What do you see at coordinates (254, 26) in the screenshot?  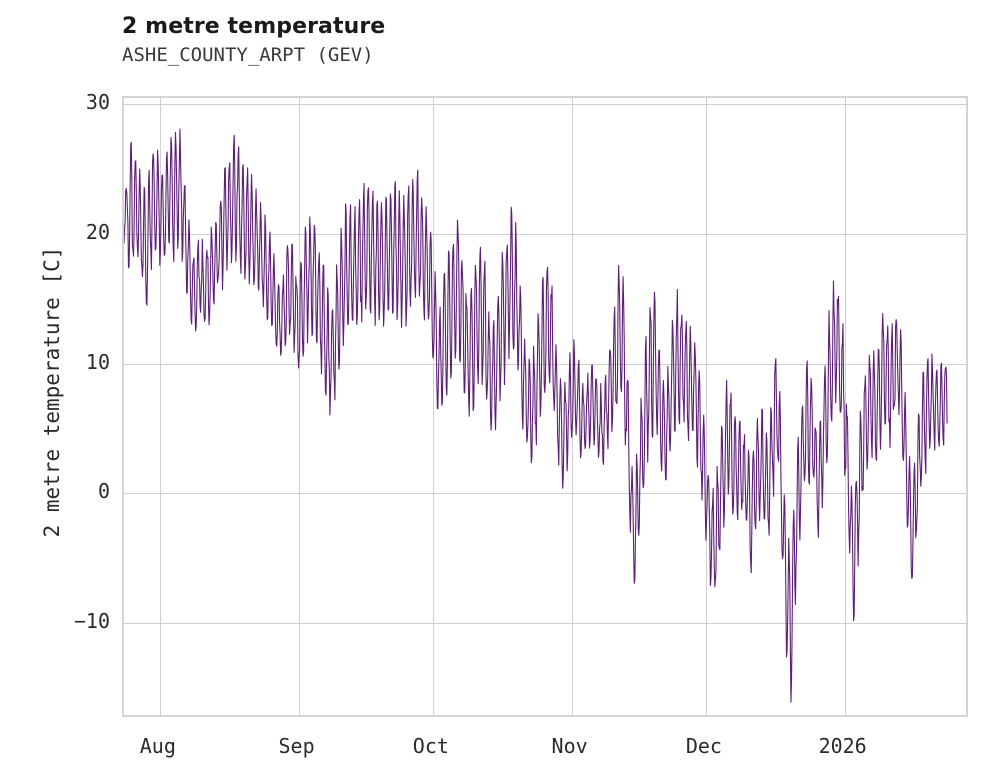 I see `page-title: 2 metre temperature` at bounding box center [254, 26].